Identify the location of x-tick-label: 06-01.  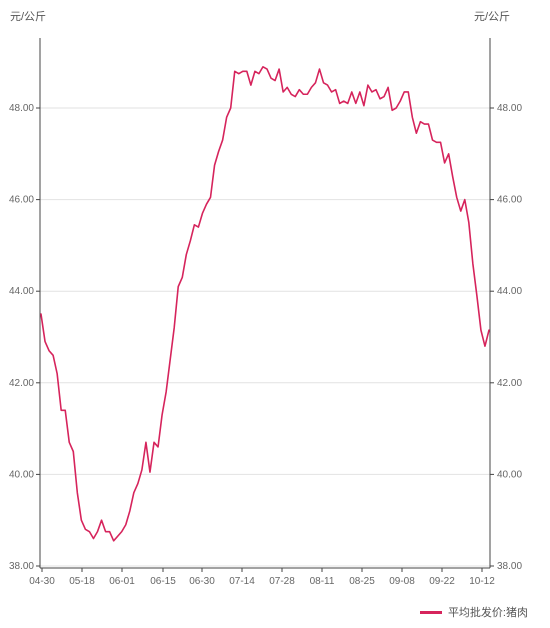
(122, 581).